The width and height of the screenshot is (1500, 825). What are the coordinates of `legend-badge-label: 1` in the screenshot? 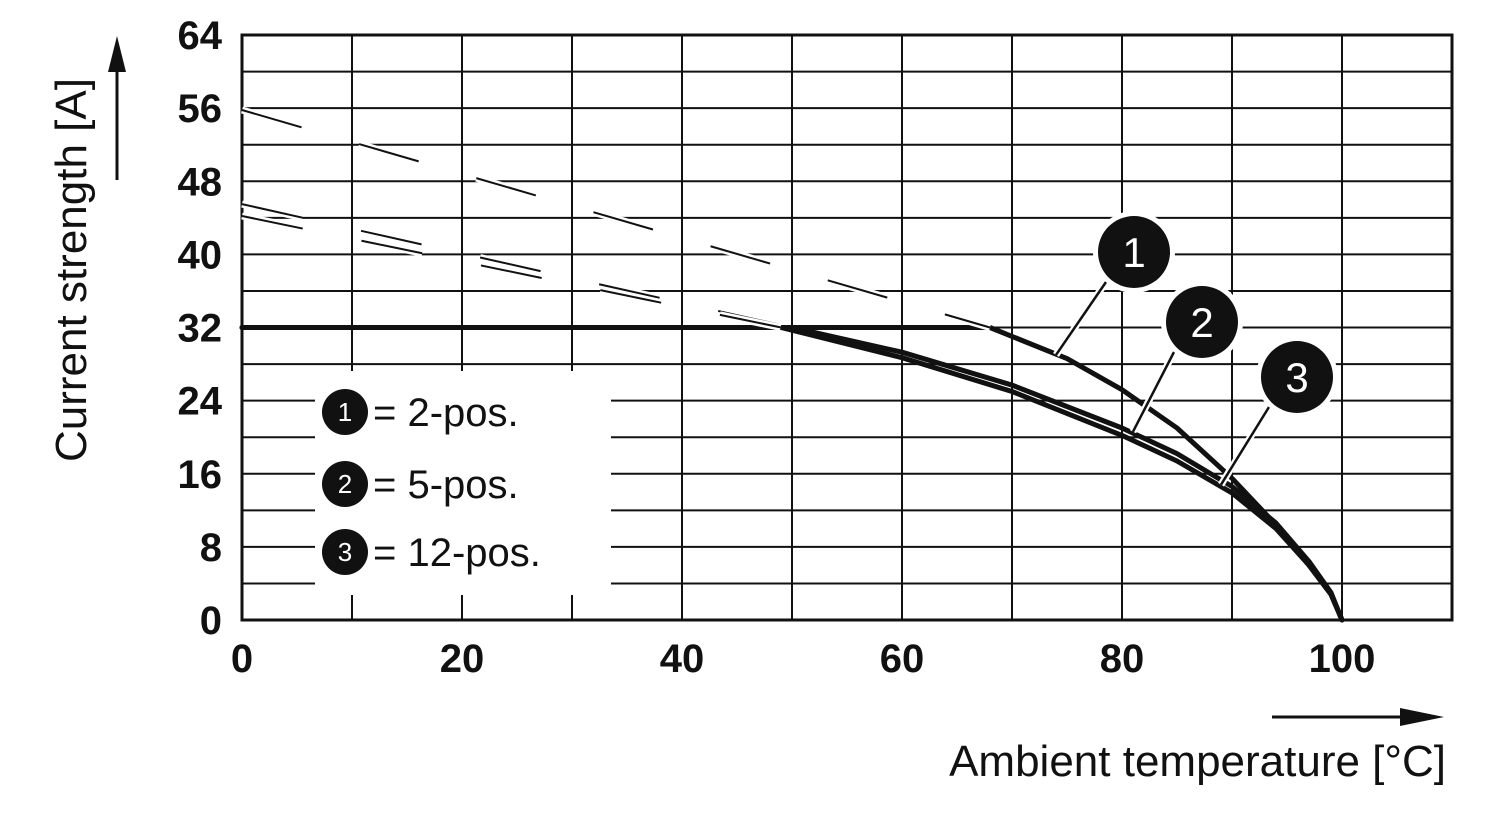 It's located at (345, 412).